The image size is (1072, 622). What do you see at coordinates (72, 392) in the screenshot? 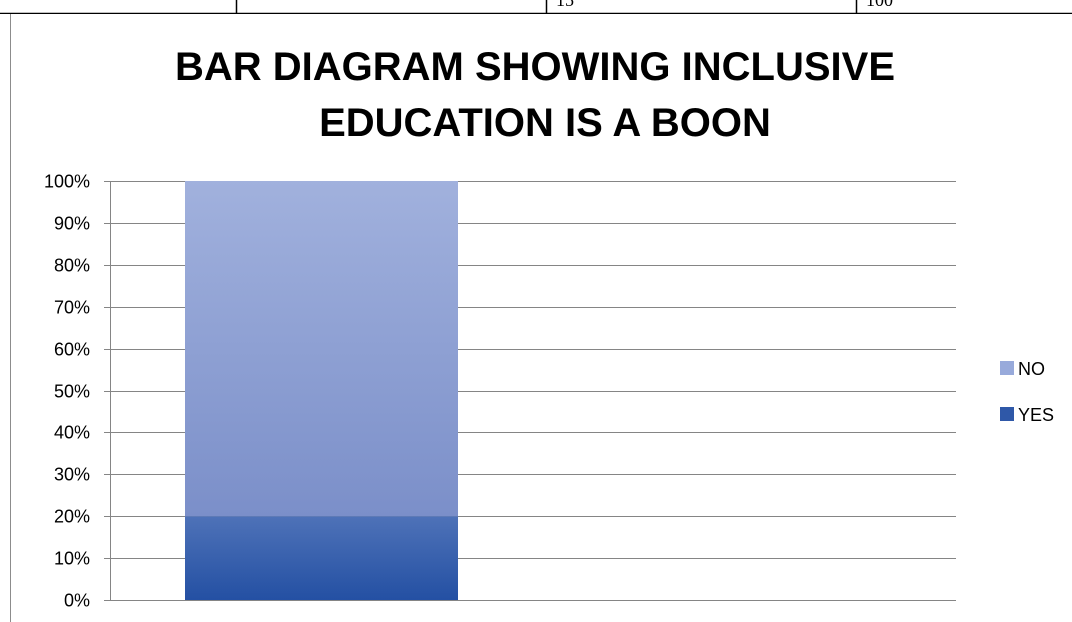
I see `y-tick-label: 50%` at bounding box center [72, 392].